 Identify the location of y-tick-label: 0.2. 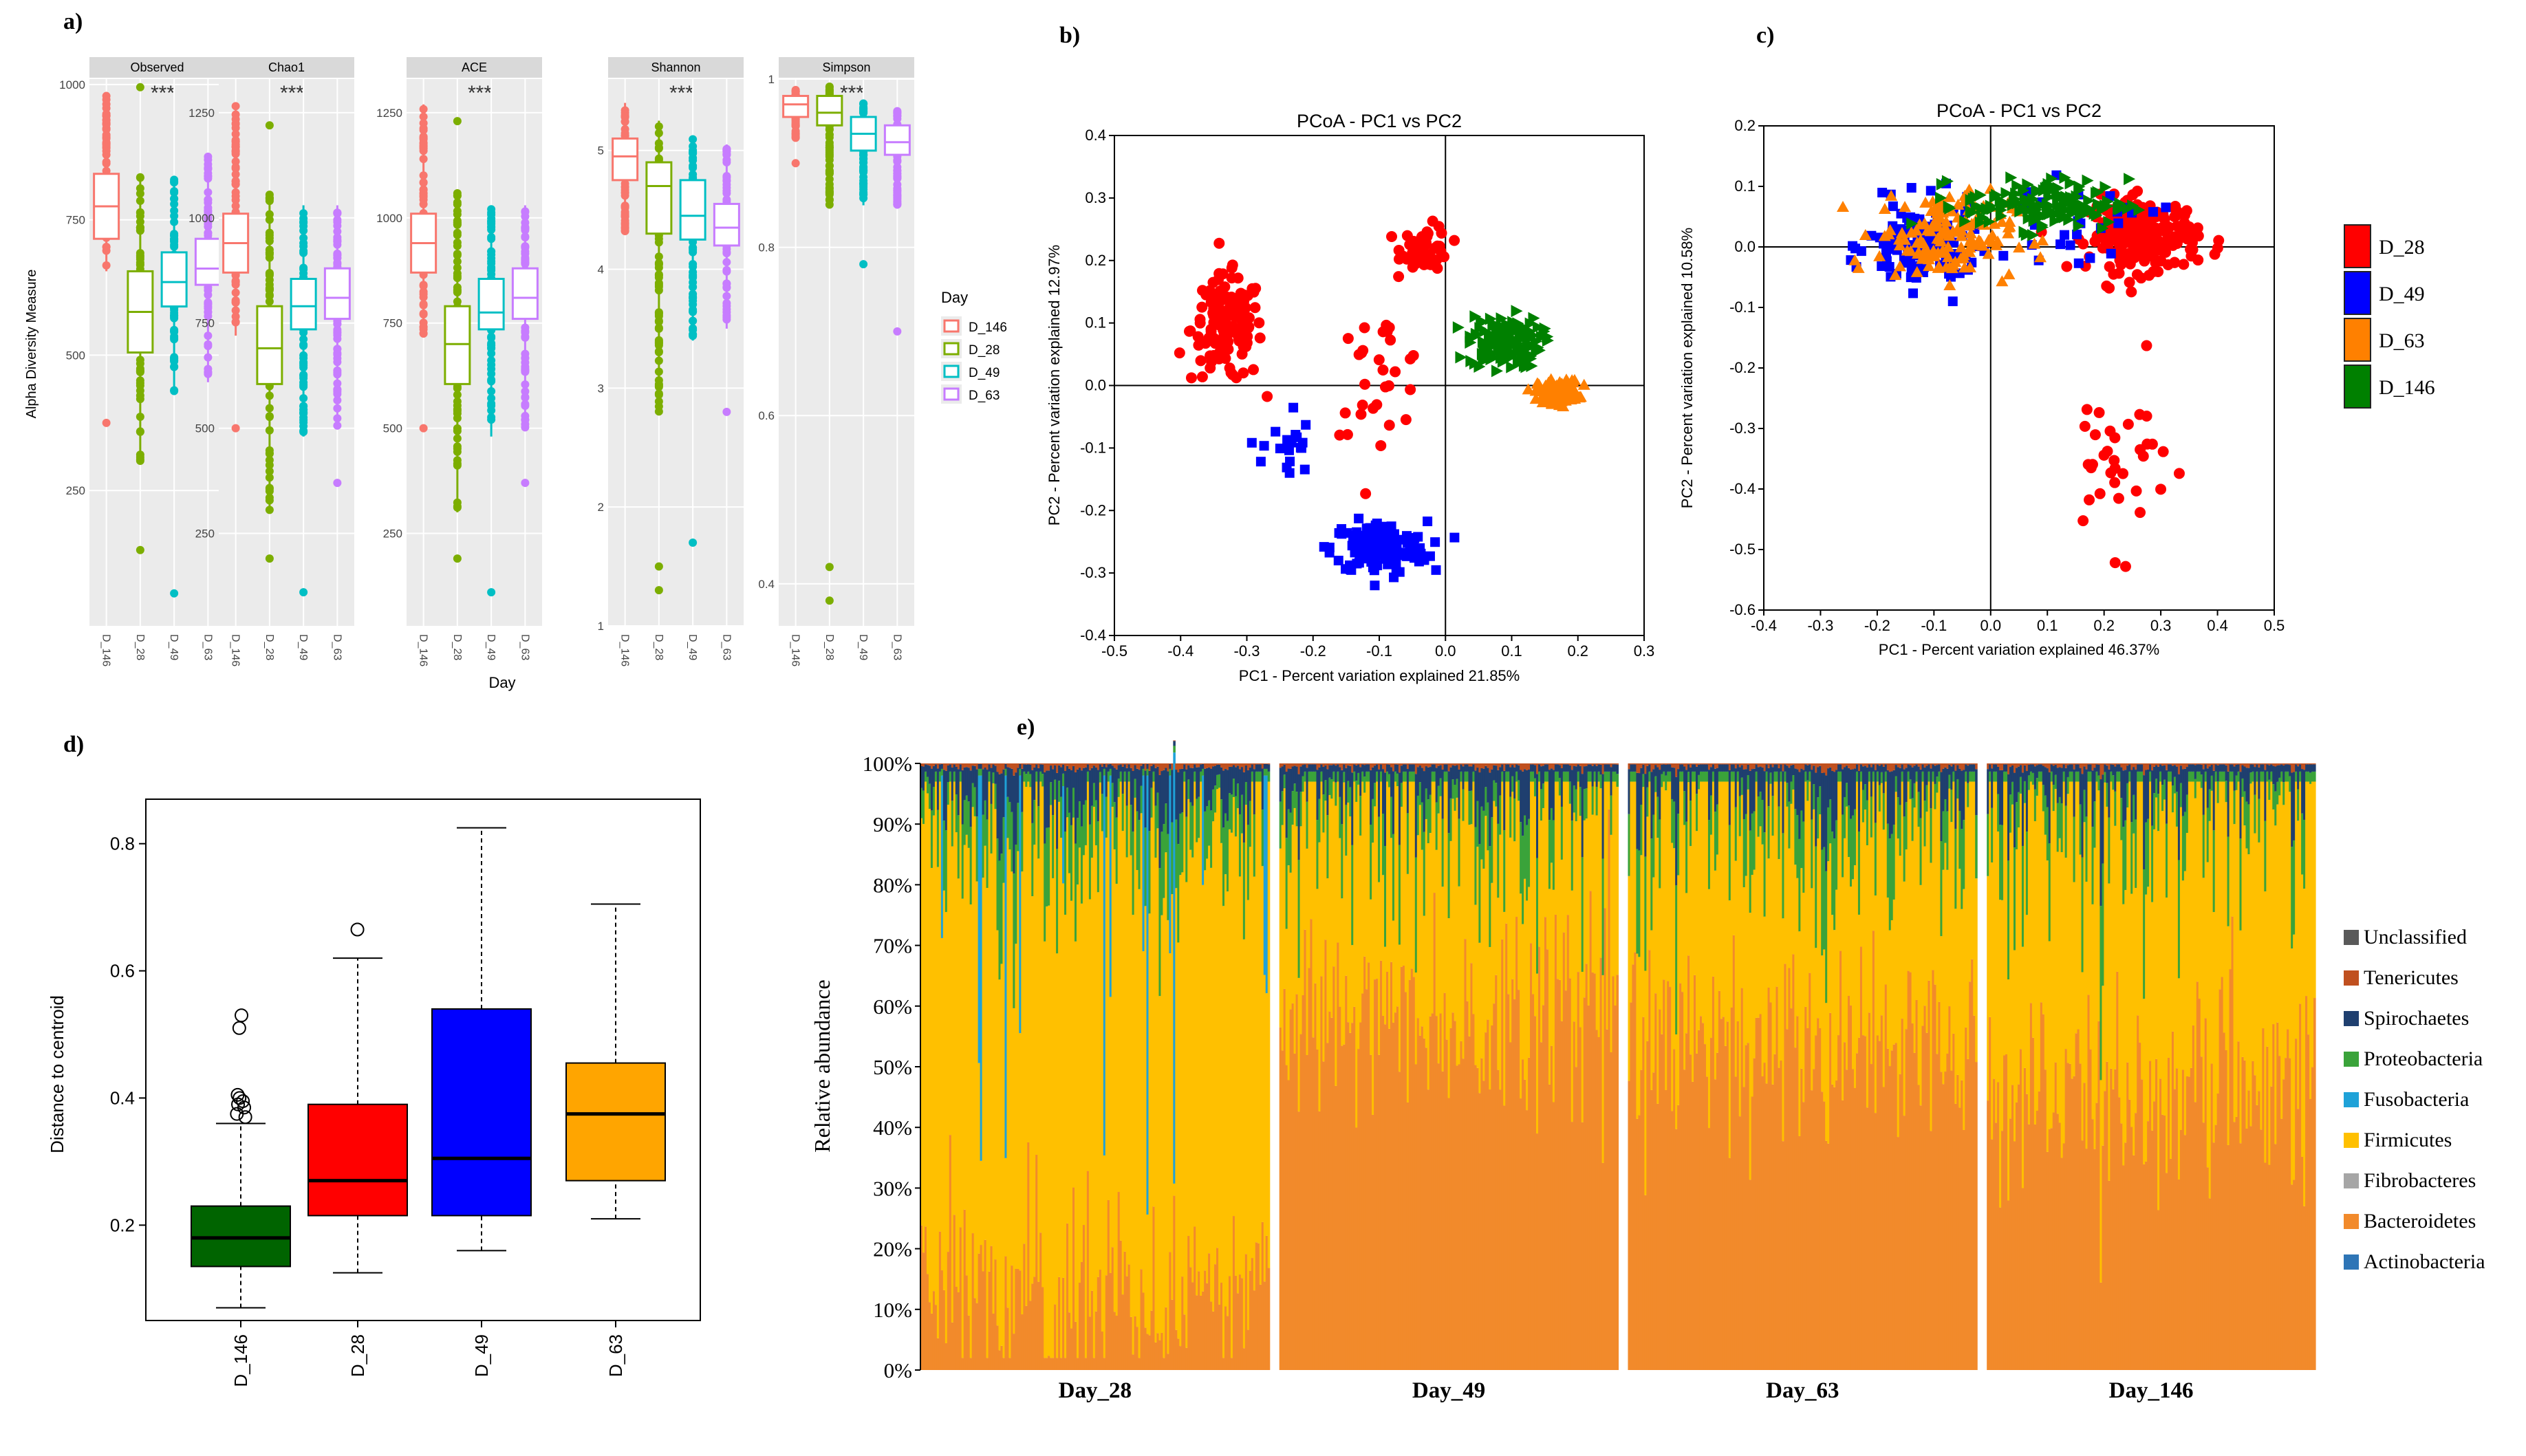
(1745, 125).